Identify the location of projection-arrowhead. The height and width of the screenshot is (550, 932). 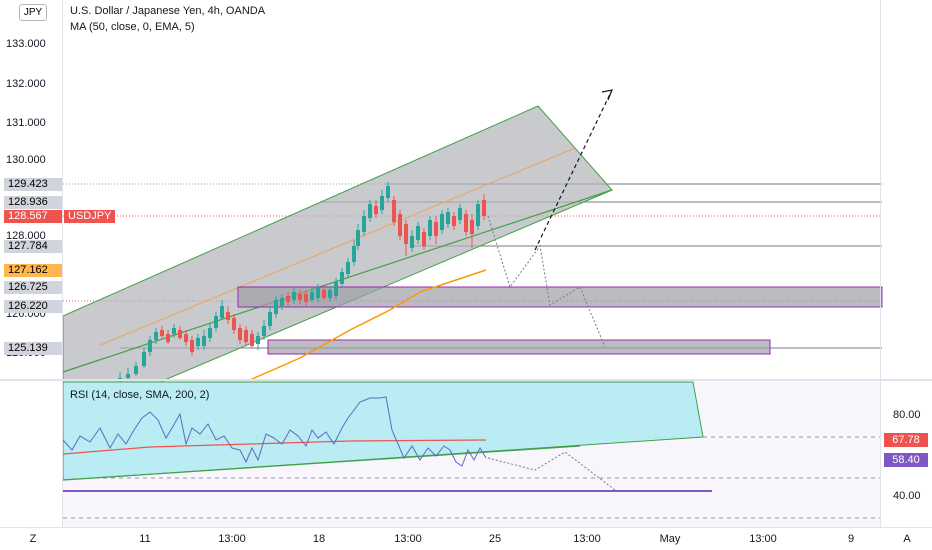
(607, 95).